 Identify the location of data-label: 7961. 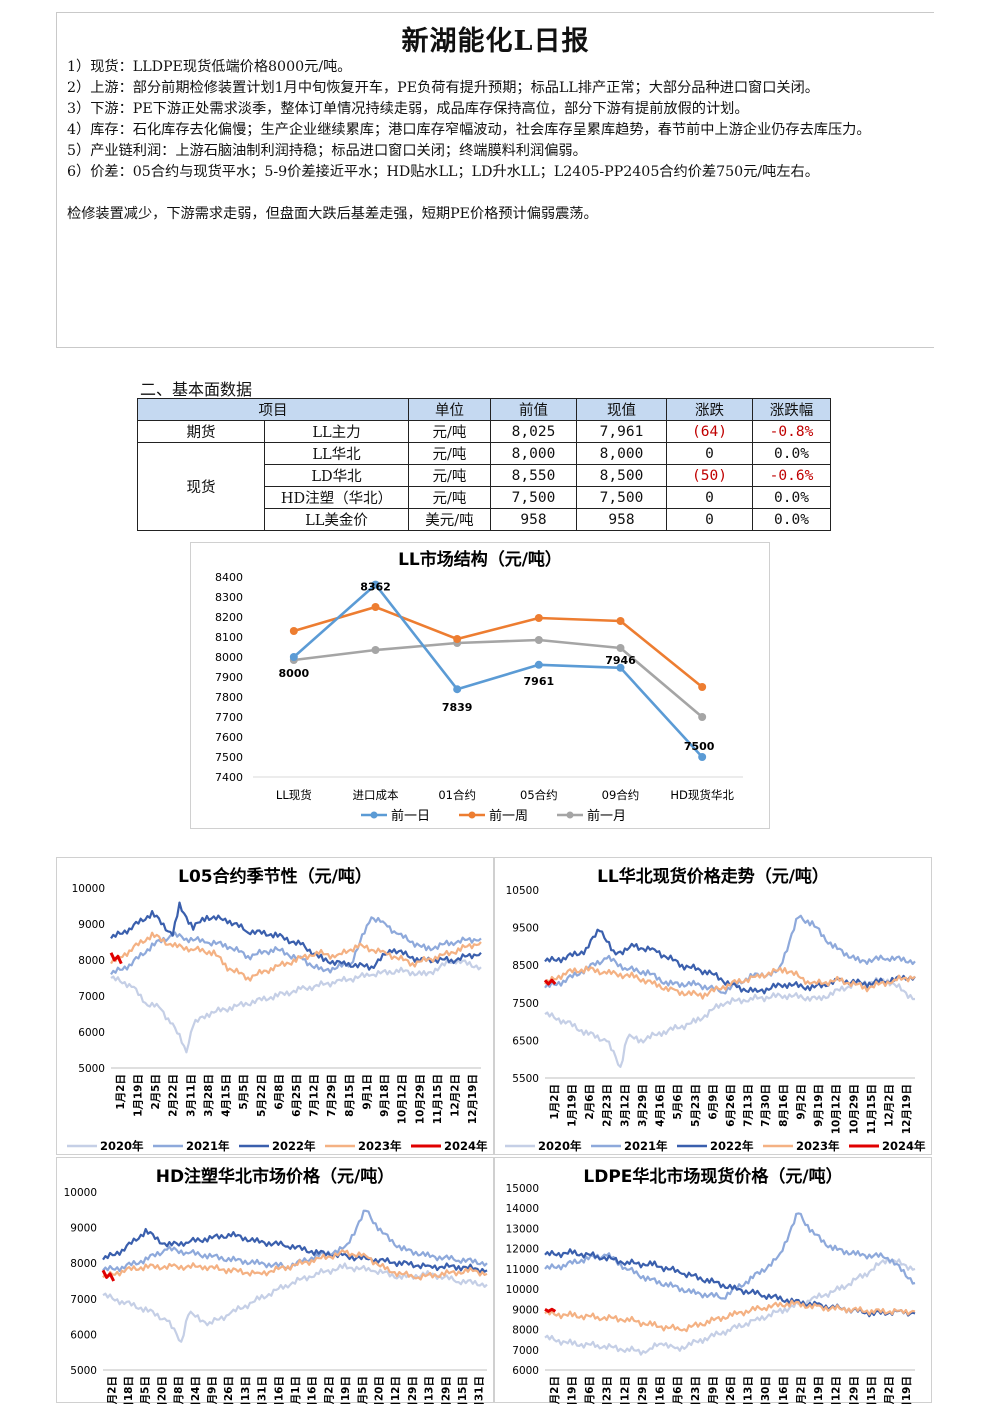
(539, 681).